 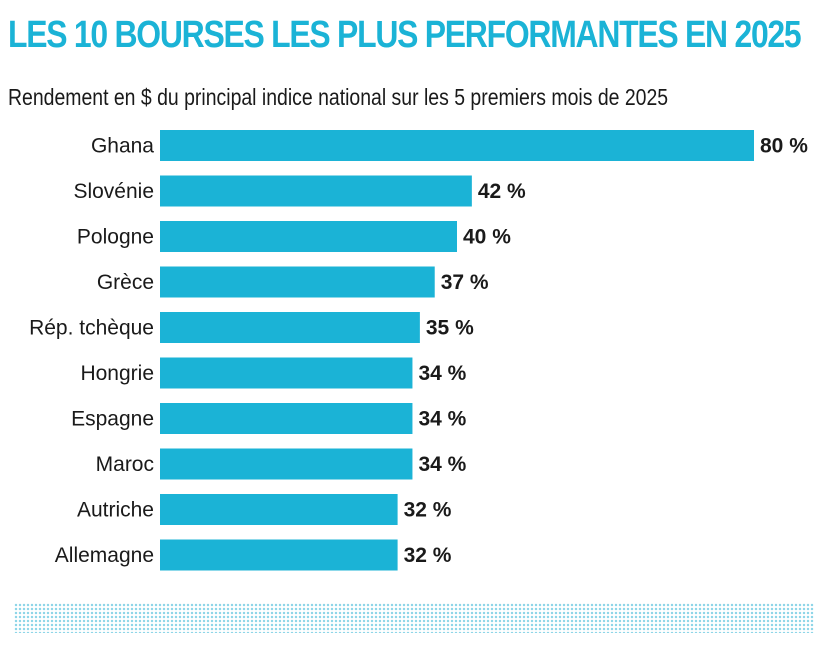 I want to click on category-label: Rép. tchèque, so click(x=91, y=328).